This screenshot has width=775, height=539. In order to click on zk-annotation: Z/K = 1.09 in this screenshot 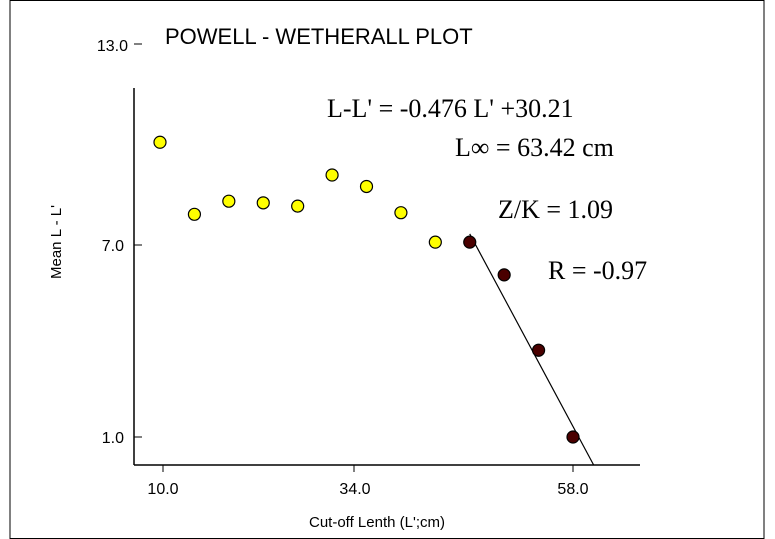, I will do `click(555, 209)`.